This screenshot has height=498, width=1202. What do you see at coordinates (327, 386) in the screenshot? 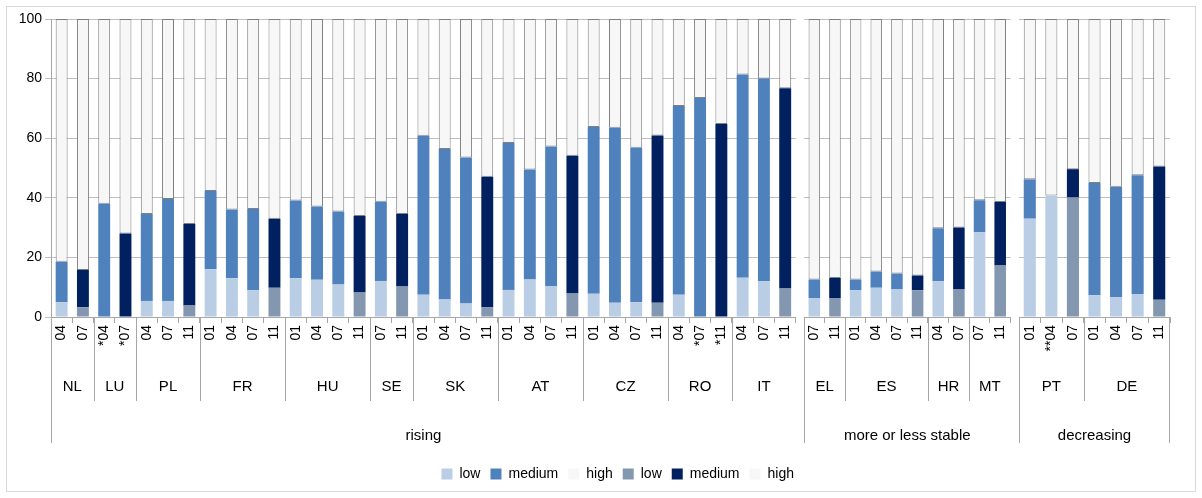
I see `text: HU` at bounding box center [327, 386].